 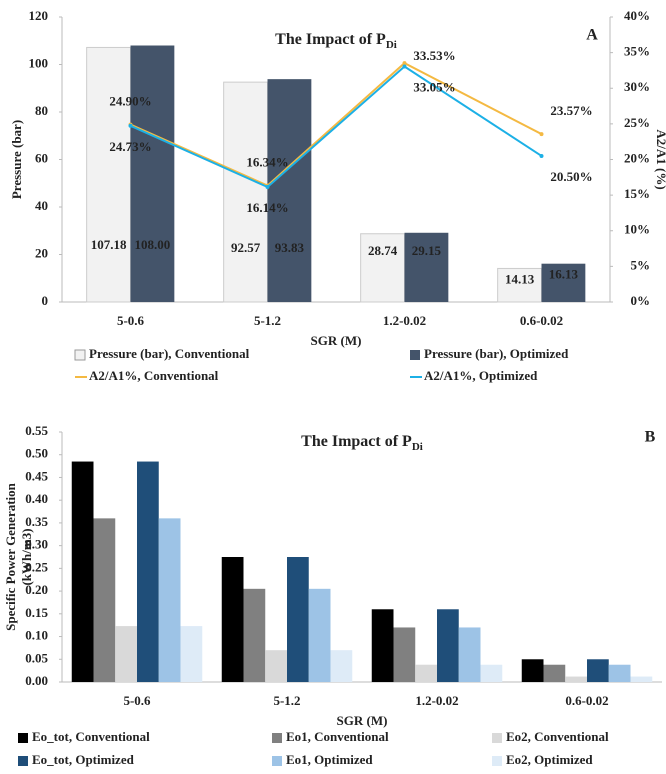 What do you see at coordinates (10, 556) in the screenshot?
I see `y-axis-label: Specific Power Generation` at bounding box center [10, 556].